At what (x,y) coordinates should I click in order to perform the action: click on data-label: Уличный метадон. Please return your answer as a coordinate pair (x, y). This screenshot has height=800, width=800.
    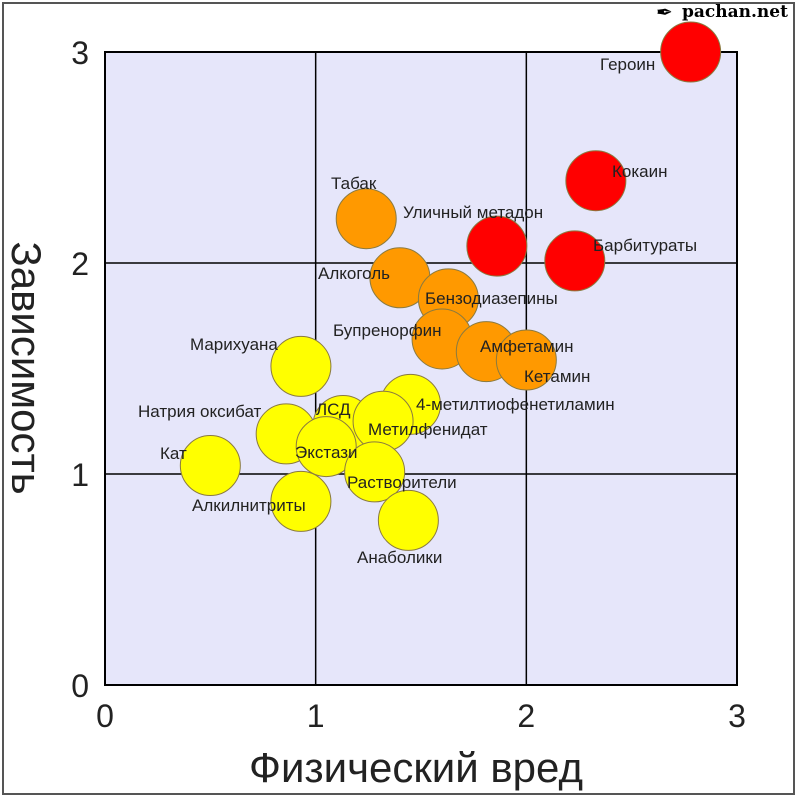
    Looking at the image, I should click on (473, 212).